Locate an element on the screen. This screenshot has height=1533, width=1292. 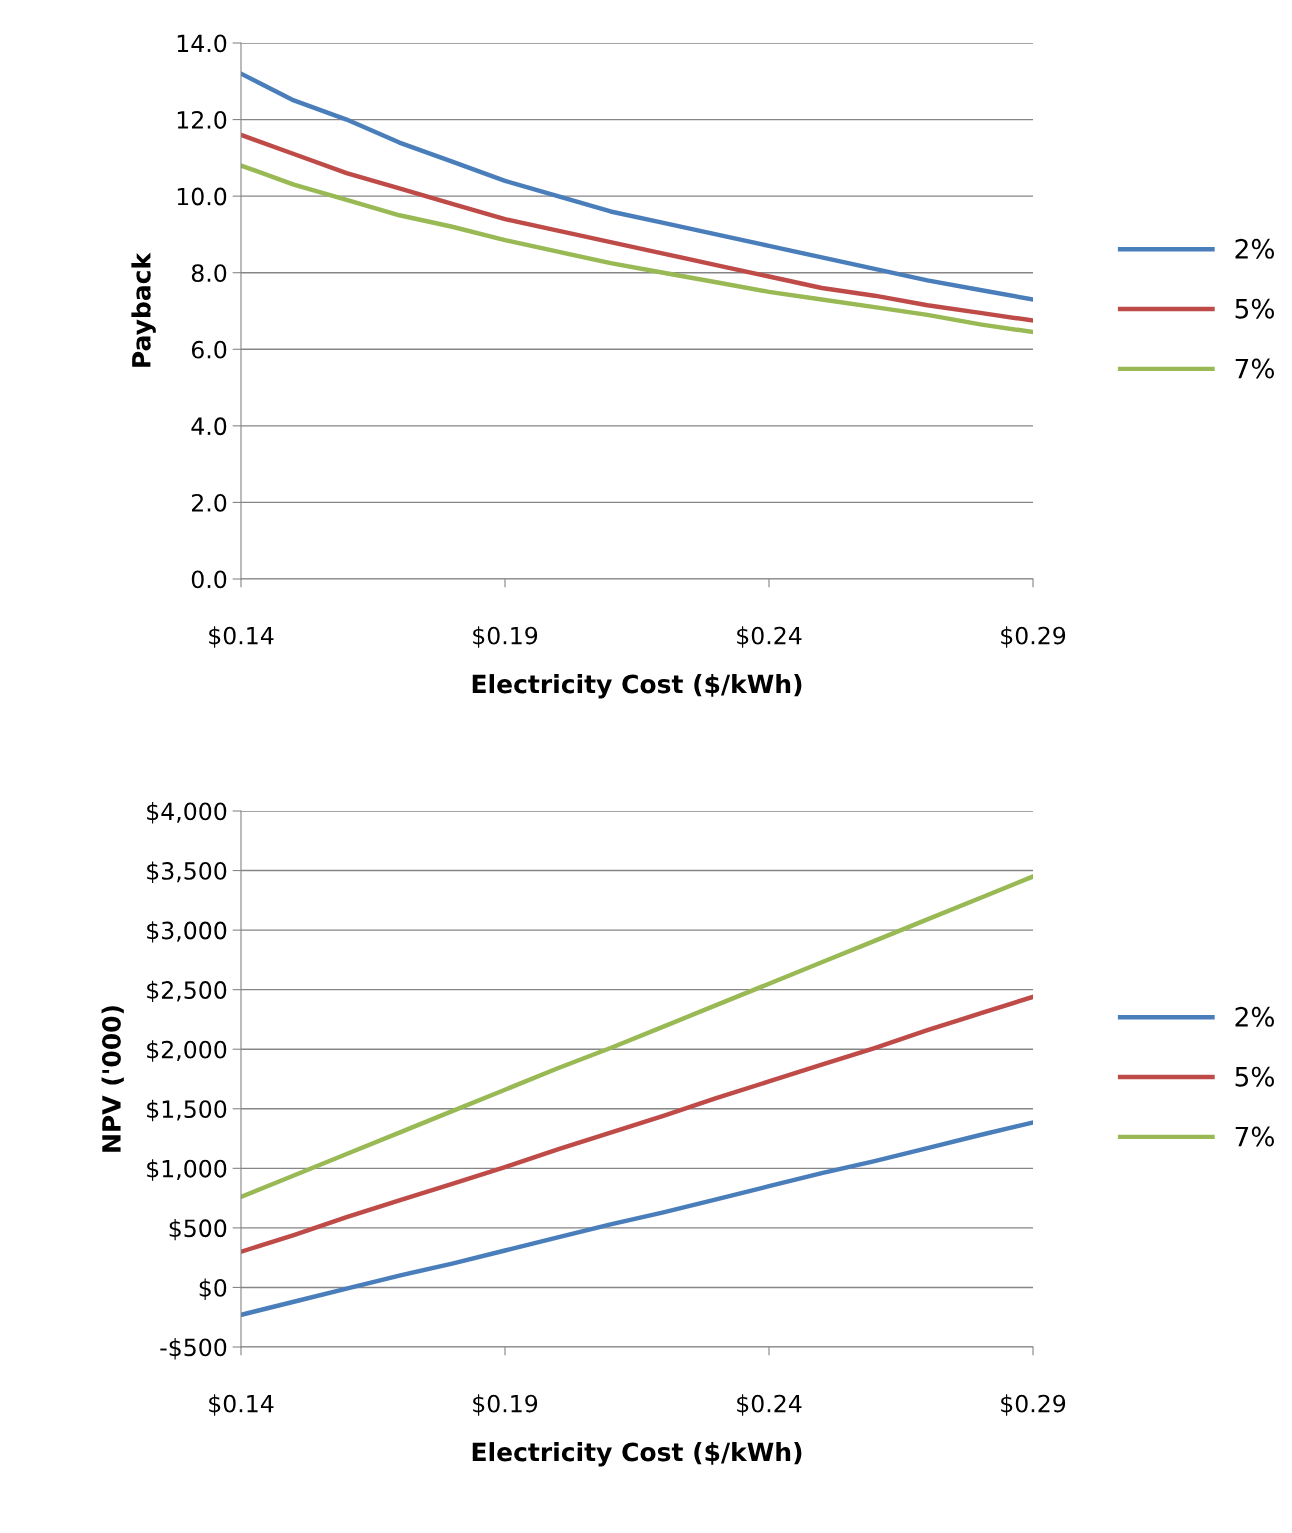
y-tick-label: $4,000 is located at coordinates (187, 813).